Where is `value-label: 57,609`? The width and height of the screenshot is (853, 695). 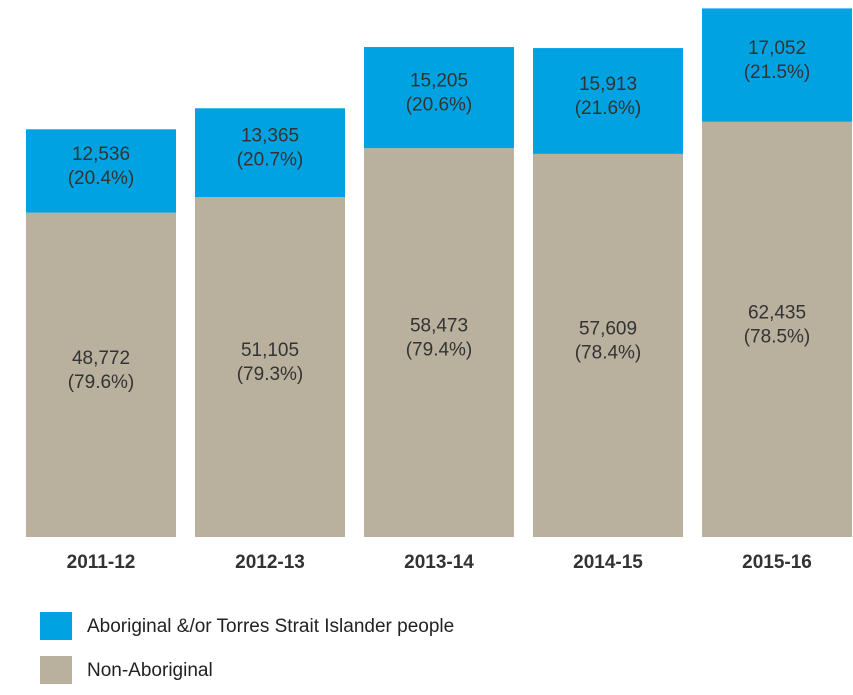
value-label: 57,609 is located at coordinates (608, 328).